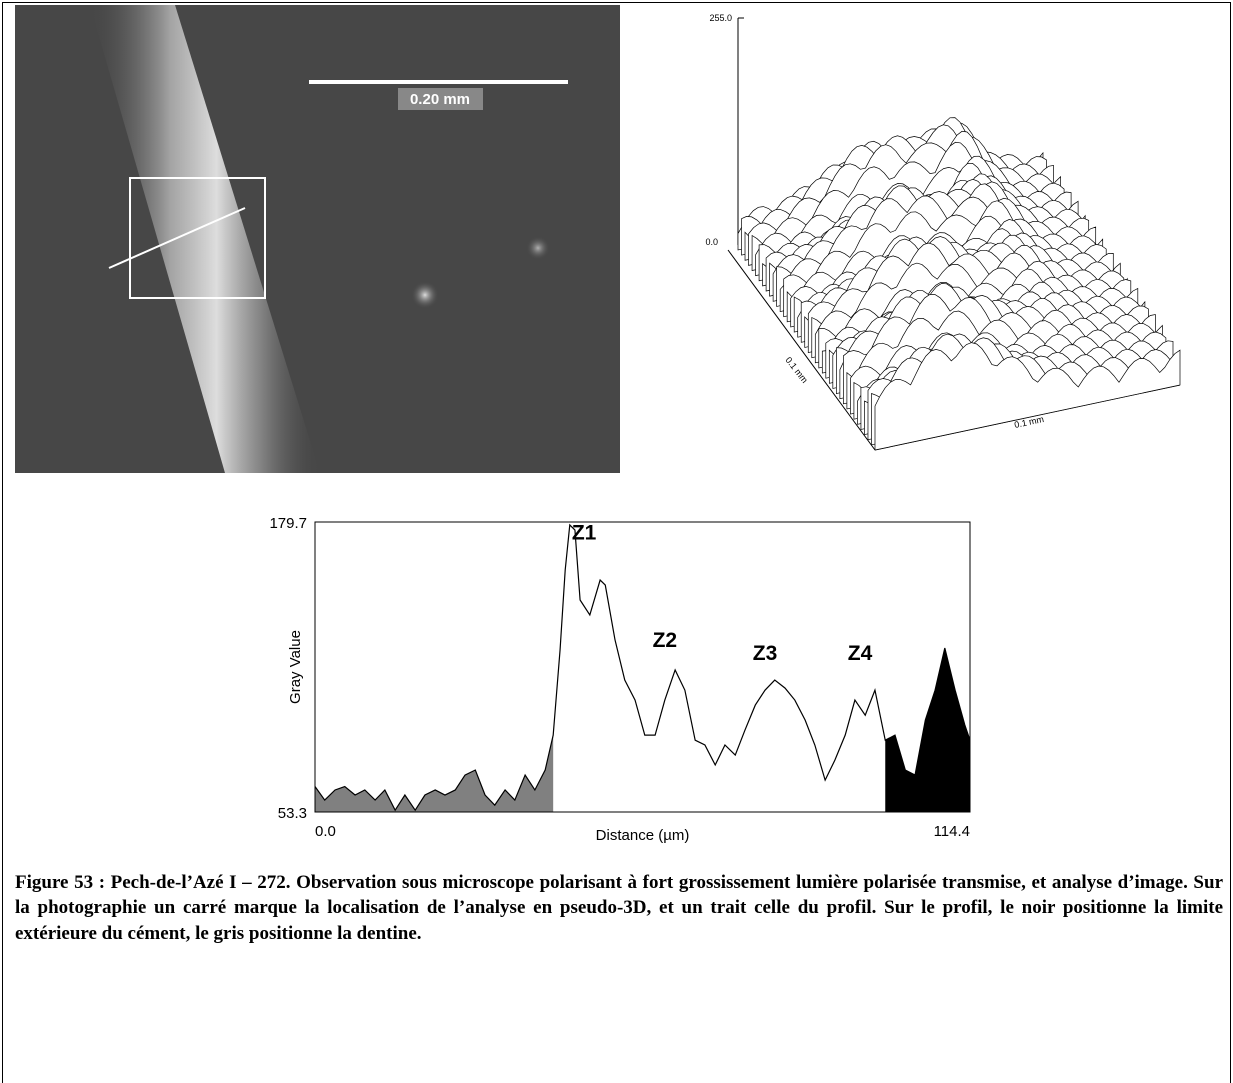 This screenshot has width=1233, height=1083. Describe the element at coordinates (288, 523) in the screenshot. I see `y-tick-label: 179.7` at that location.